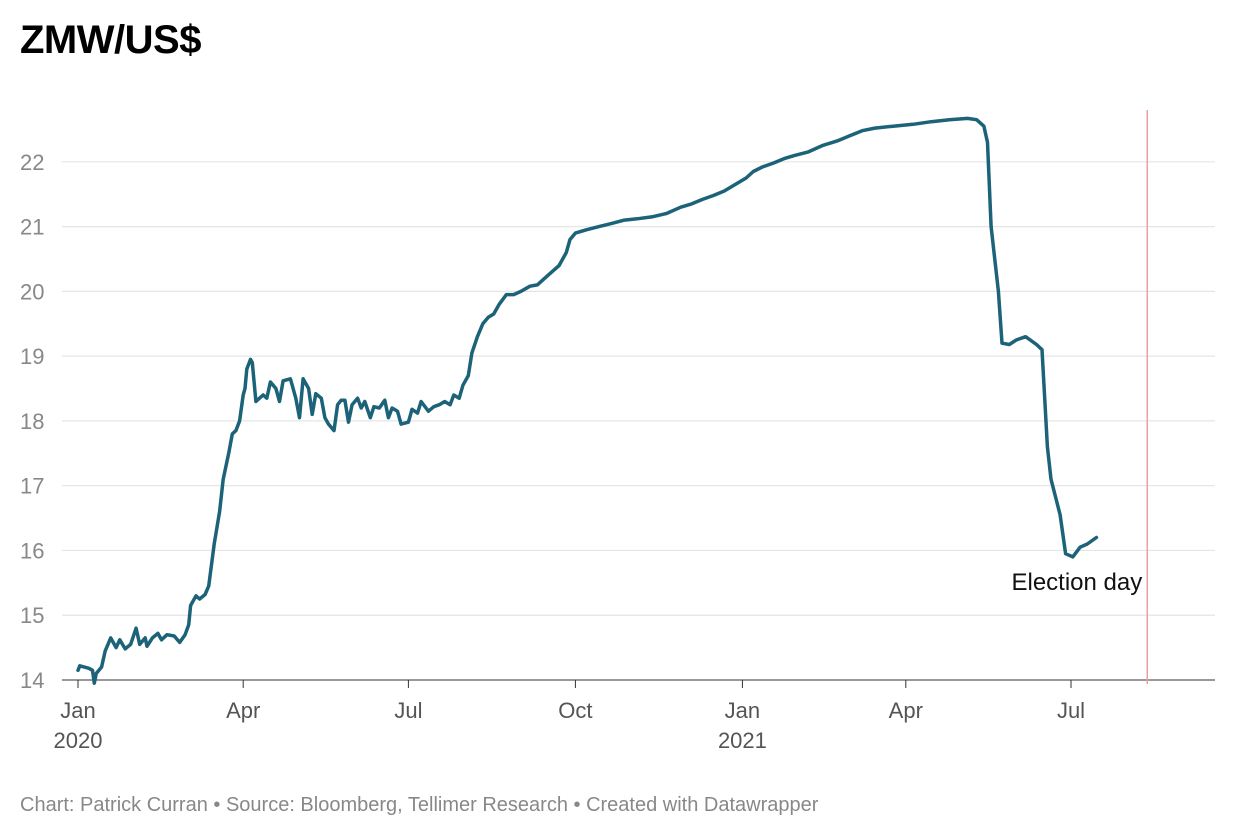 The image size is (1240, 840). Describe the element at coordinates (32, 550) in the screenshot. I see `y-tick-label: 16` at that location.